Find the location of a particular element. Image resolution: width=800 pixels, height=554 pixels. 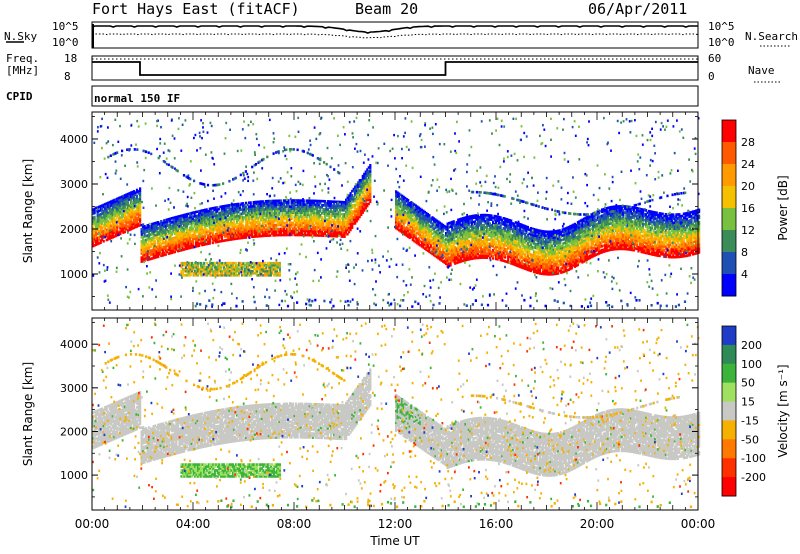

velocity-panel-colorbar-tick-1: 100 is located at coordinates (751, 364).